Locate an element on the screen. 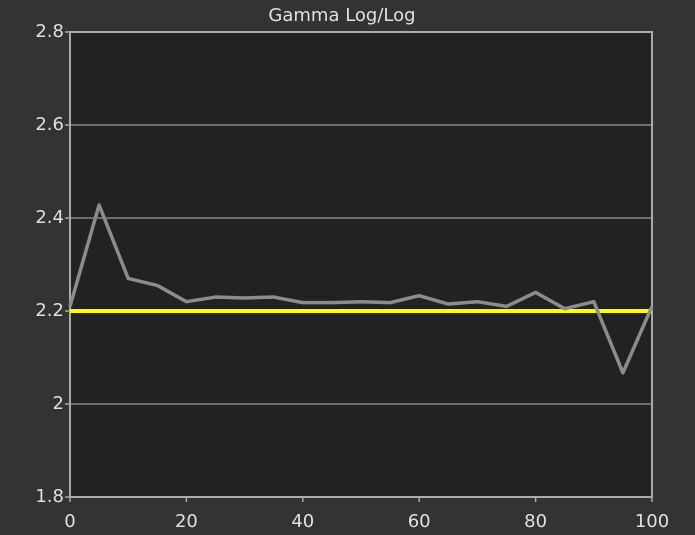 Image resolution: width=695 pixels, height=535 pixels. y-tick-label: 2.2 is located at coordinates (49, 310).